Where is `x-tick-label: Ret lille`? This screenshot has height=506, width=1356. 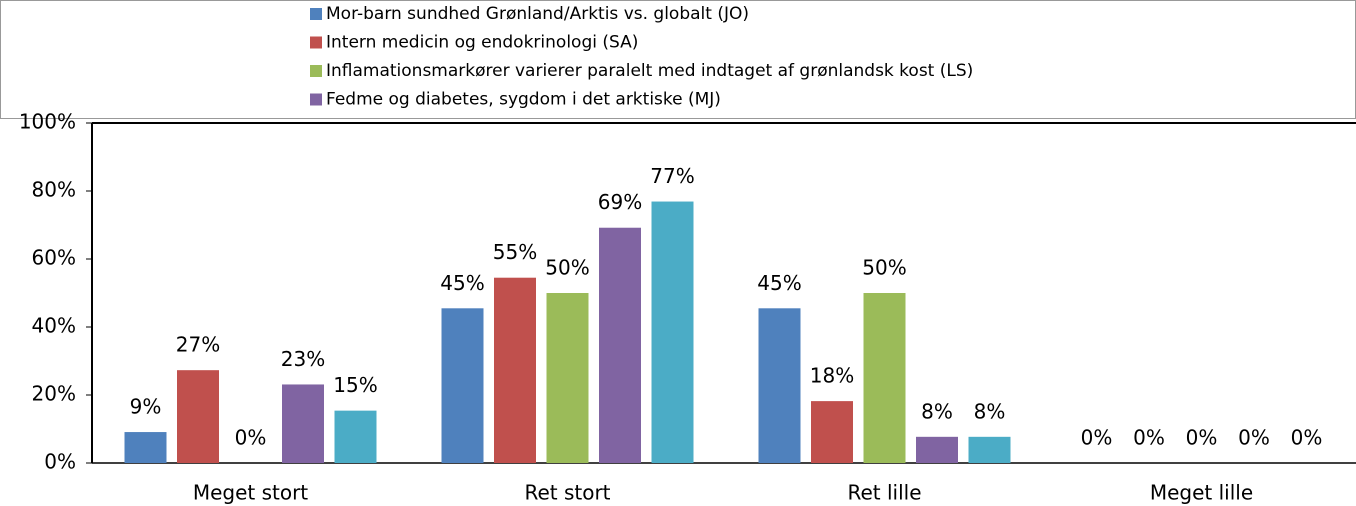 x-tick-label: Ret lille is located at coordinates (884, 493).